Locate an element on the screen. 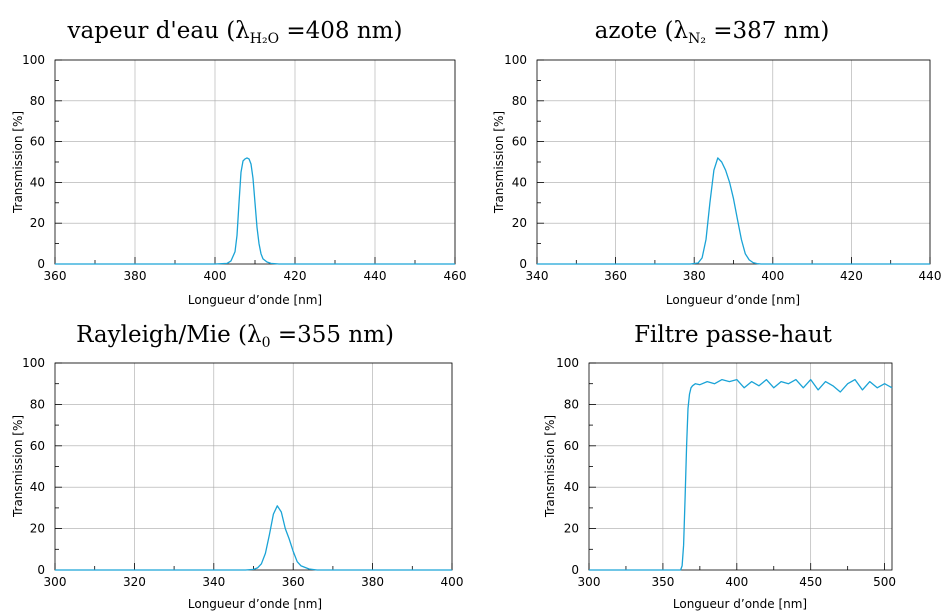  chart-3-title-main: Rayleigh/Mie (λ is located at coordinates (169, 335).